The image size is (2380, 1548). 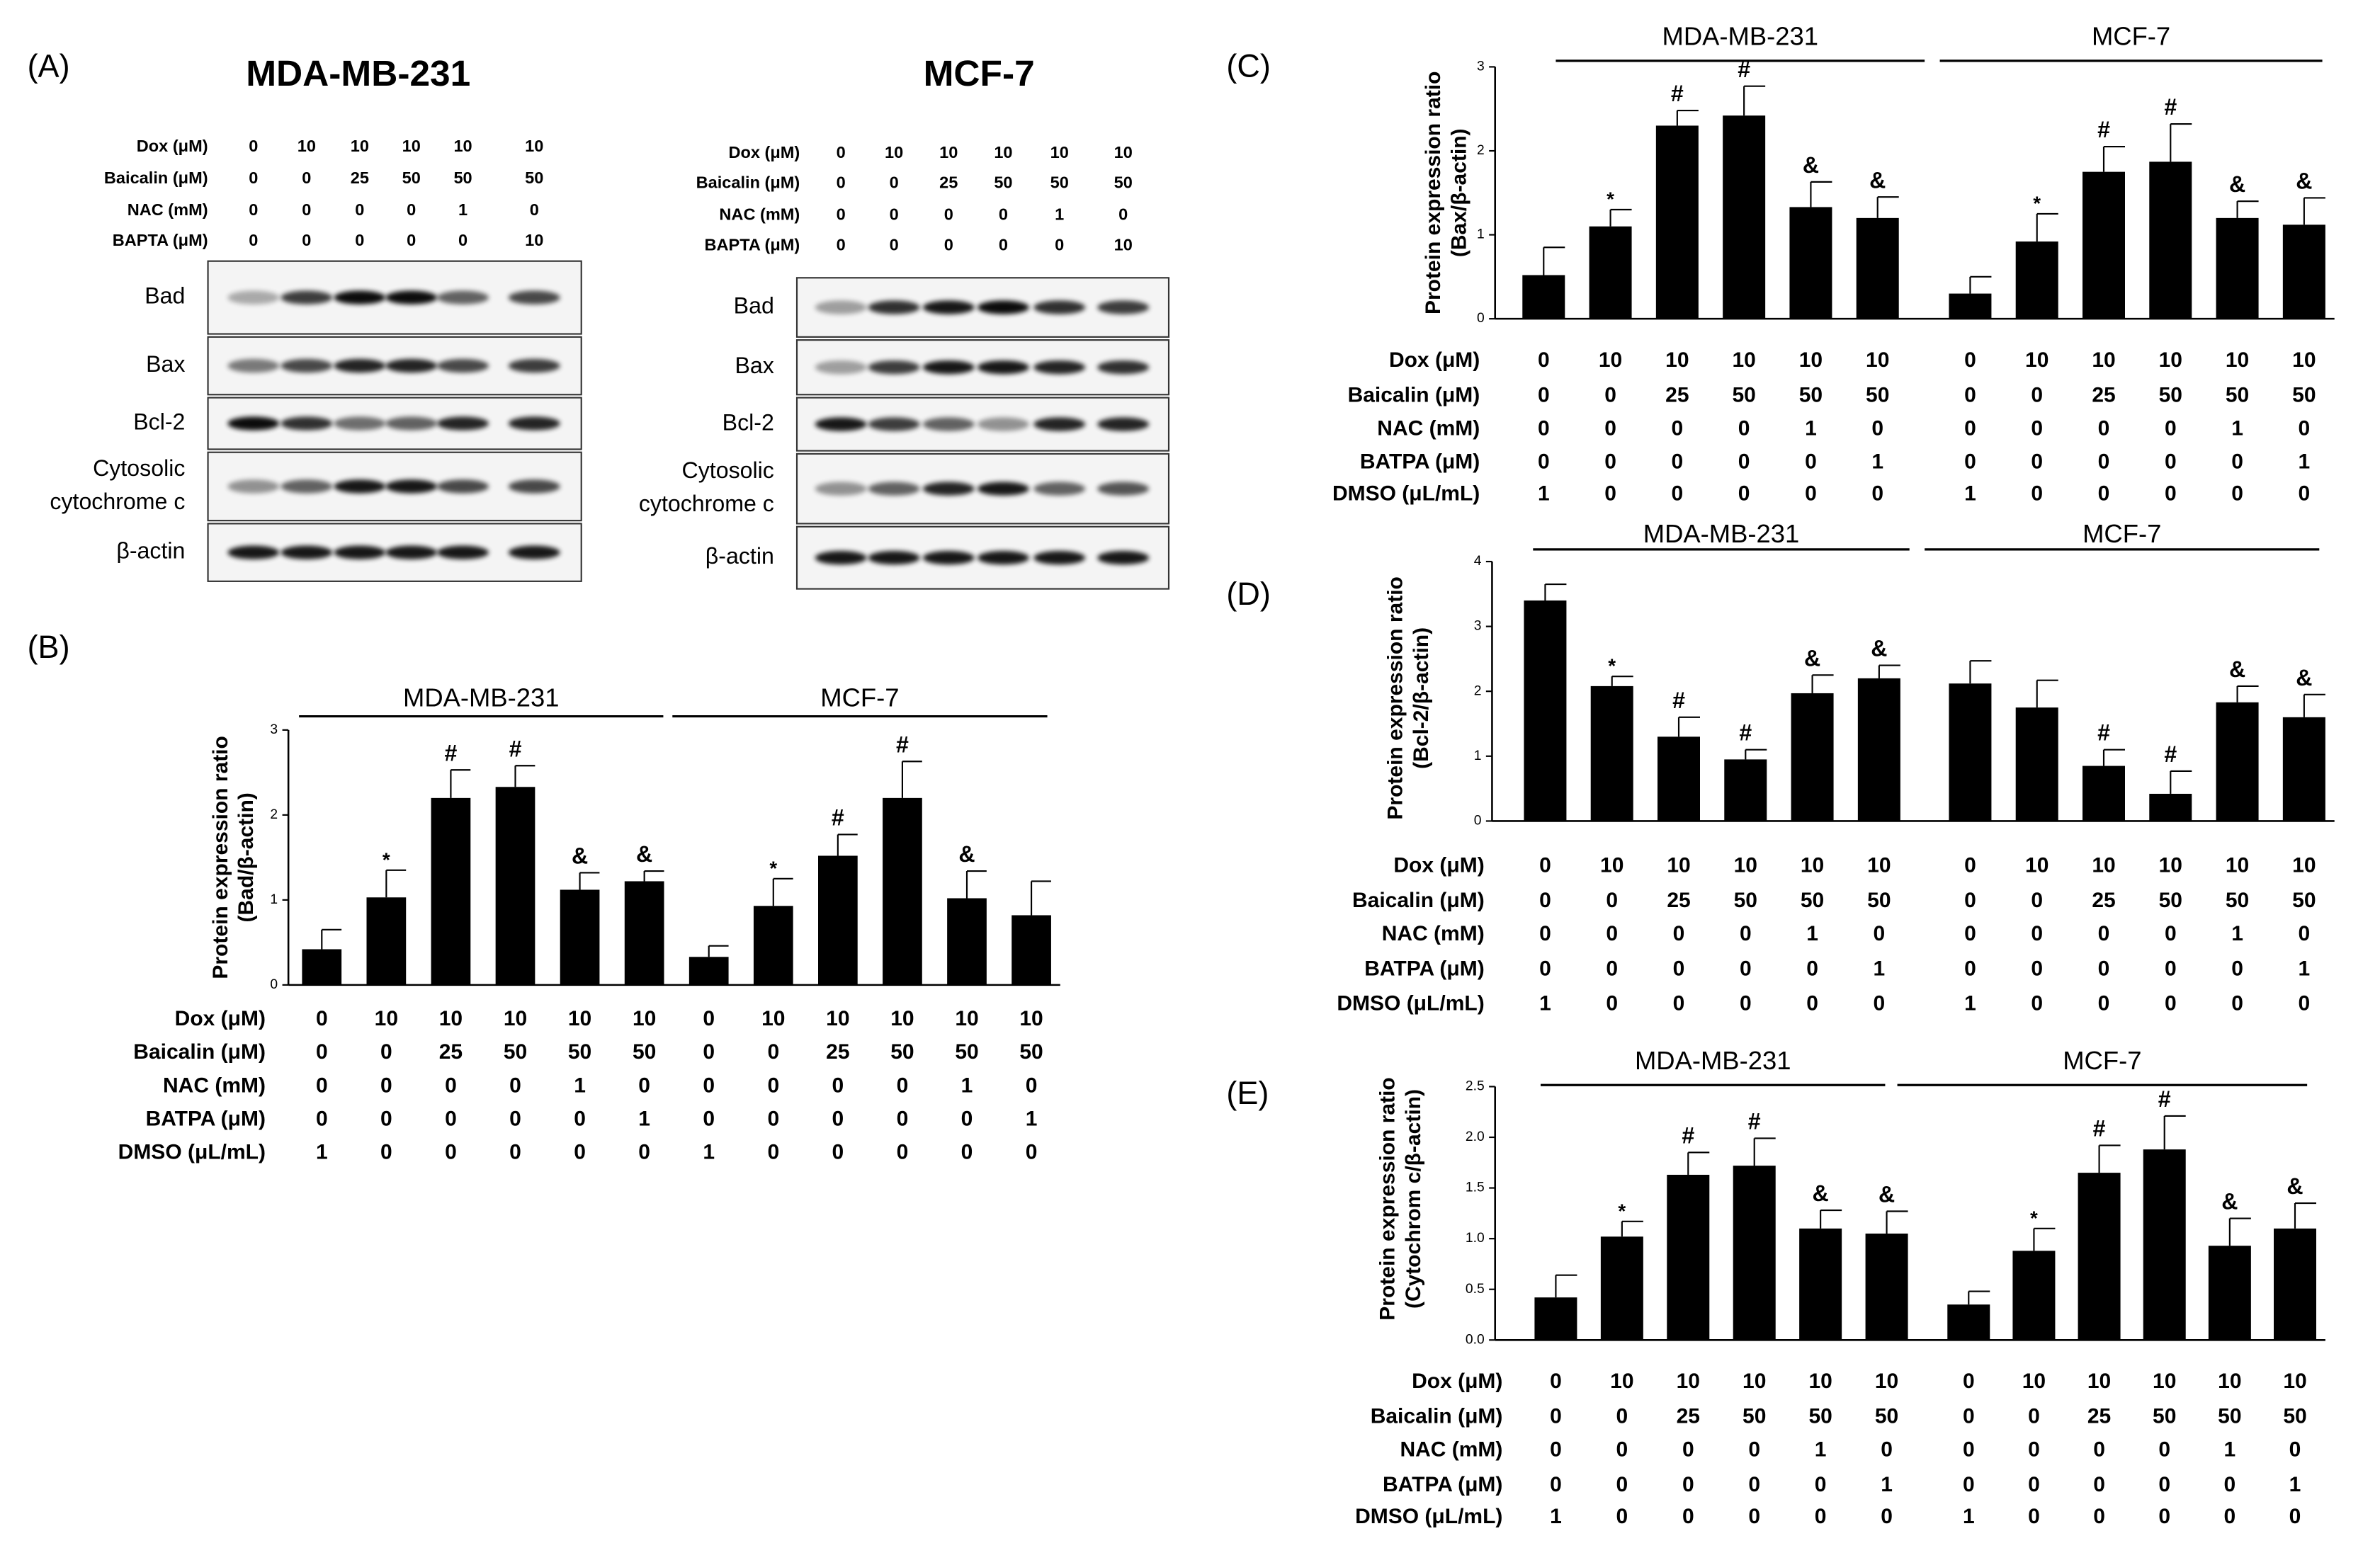 What do you see at coordinates (752, 245) in the screenshot?
I see `condition-label: BAPTA (μM)` at bounding box center [752, 245].